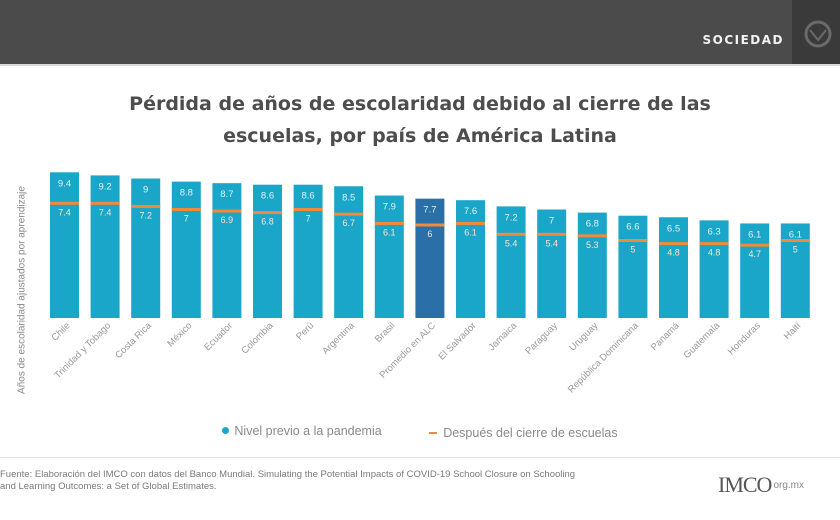  Describe the element at coordinates (64, 183) in the screenshot. I see `label-pre-0: 9.4` at that location.